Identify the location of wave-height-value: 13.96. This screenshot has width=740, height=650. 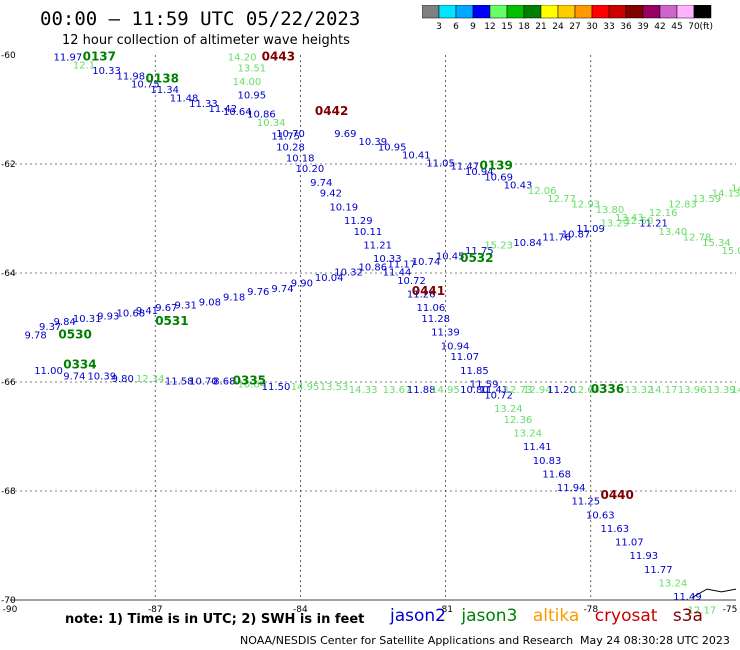
(692, 390).